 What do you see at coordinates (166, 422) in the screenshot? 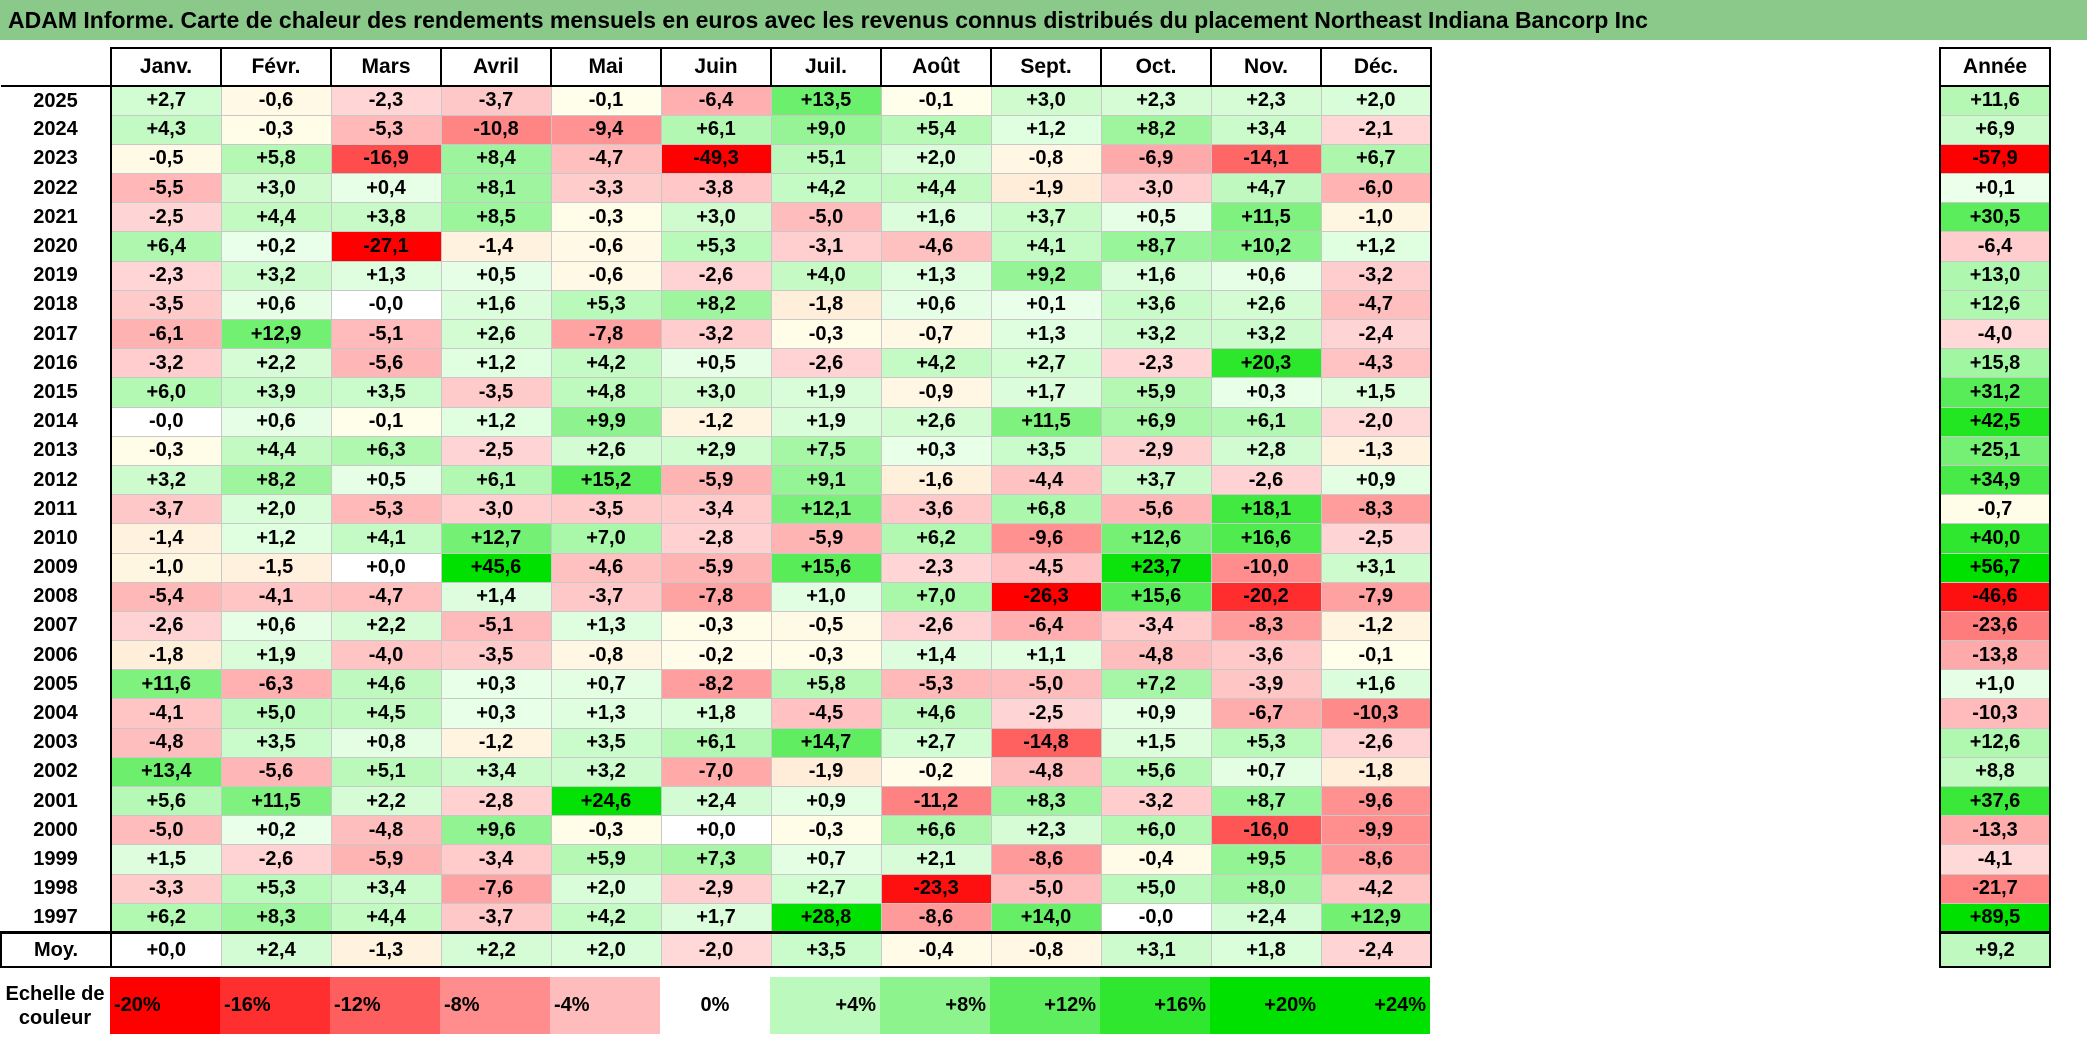
I see `heatmap-cell: -0,0` at bounding box center [166, 422].